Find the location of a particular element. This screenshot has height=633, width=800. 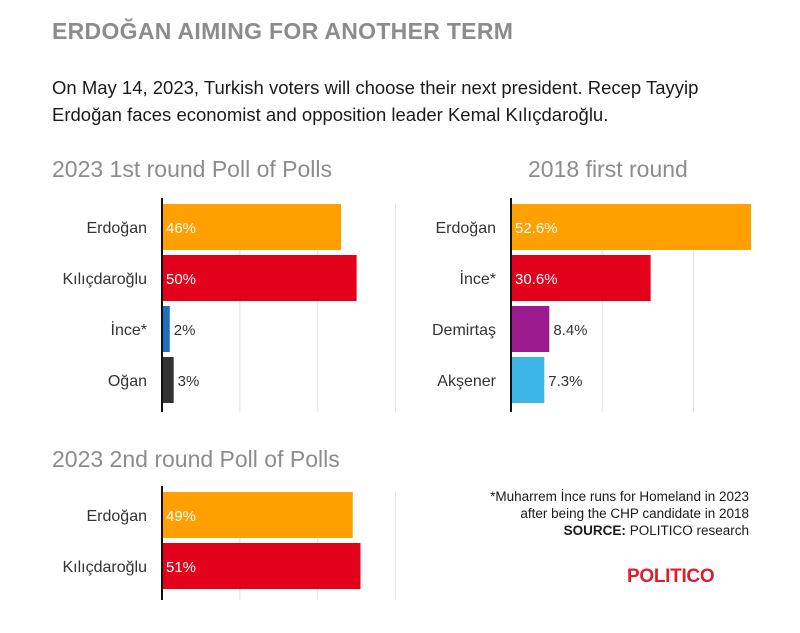

data-label-erdogan: 49% is located at coordinates (181, 516).